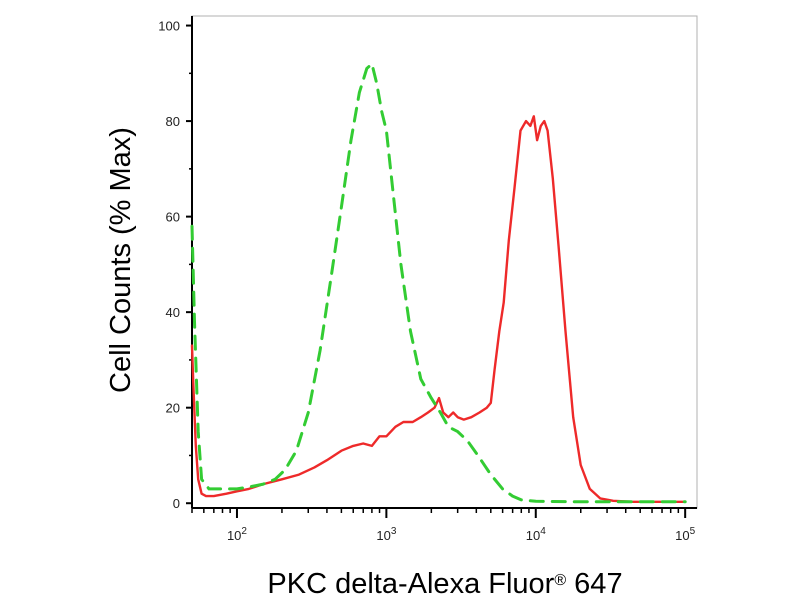  I want to click on x-axis-title-registered-mark: ®, so click(560, 580).